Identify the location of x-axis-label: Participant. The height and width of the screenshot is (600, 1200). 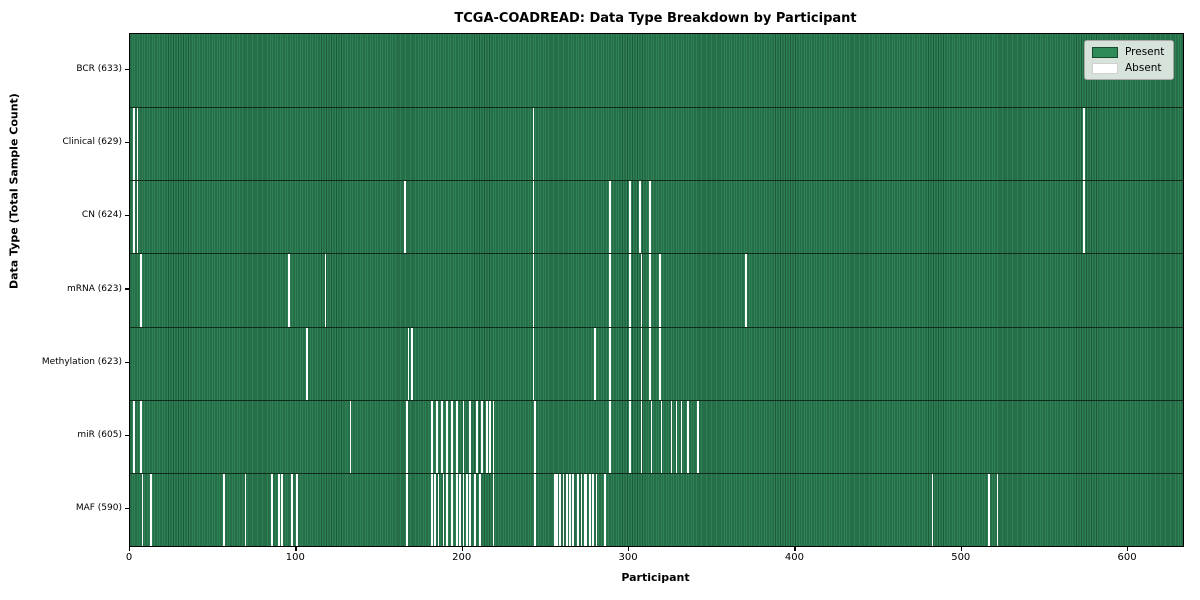
(655, 577).